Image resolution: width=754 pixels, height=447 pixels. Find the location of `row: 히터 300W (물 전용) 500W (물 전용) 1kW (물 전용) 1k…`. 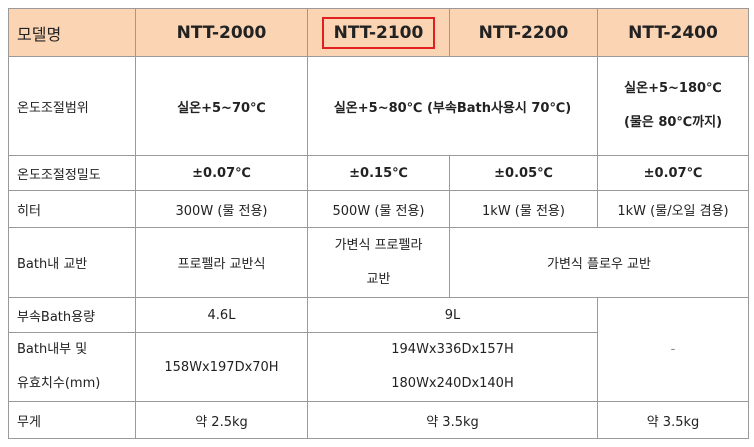

row: 히터 300W (물 전용) 500W (물 전용) 1kW (물 전용) 1k… is located at coordinates (378, 209).